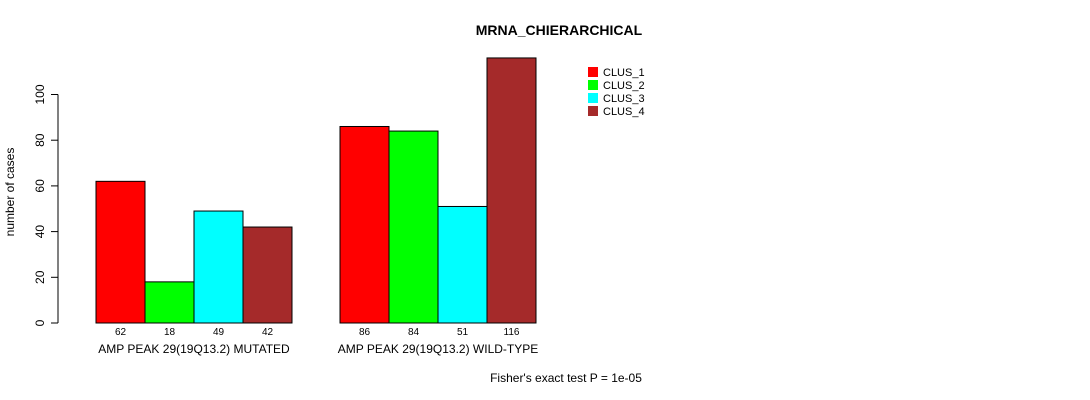 The height and width of the screenshot is (400, 1090). I want to click on count-label: 42, so click(268, 332).